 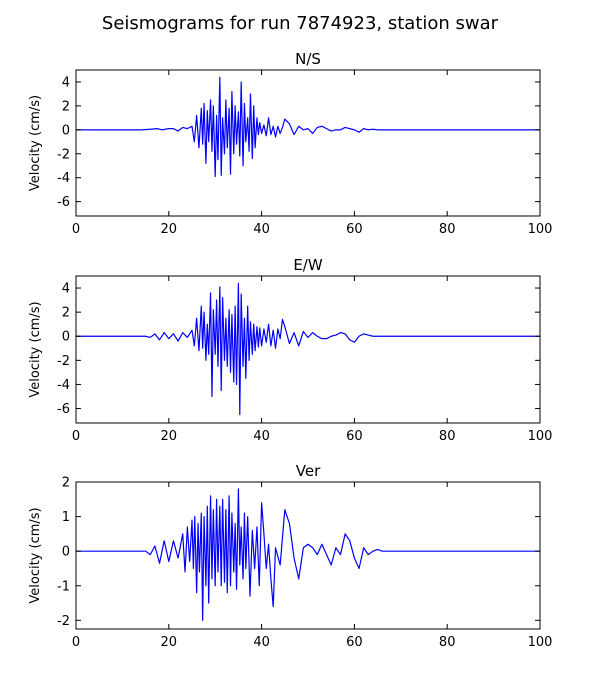 I want to click on y-tick-label: 1, so click(x=66, y=517).